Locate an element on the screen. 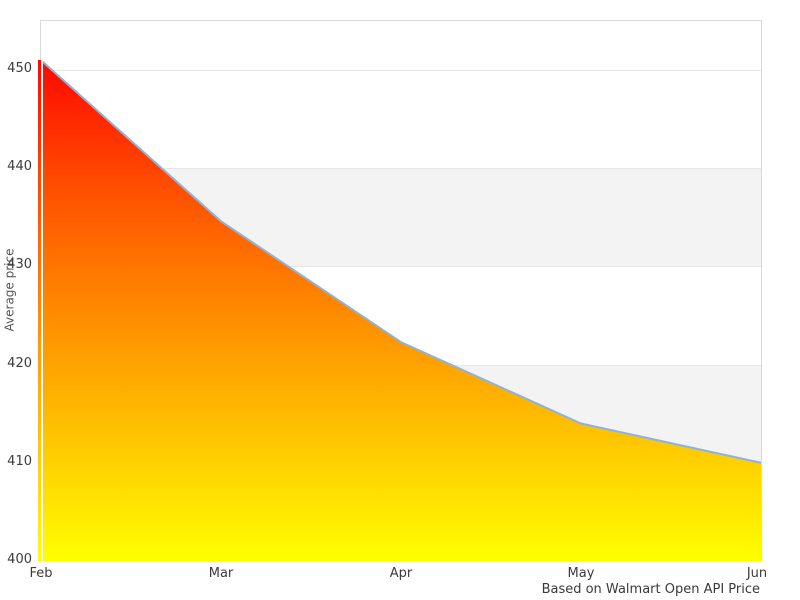 The image size is (800, 600). y-axis-tick-labels: 400 410 420 430 440 450 is located at coordinates (17, 300).